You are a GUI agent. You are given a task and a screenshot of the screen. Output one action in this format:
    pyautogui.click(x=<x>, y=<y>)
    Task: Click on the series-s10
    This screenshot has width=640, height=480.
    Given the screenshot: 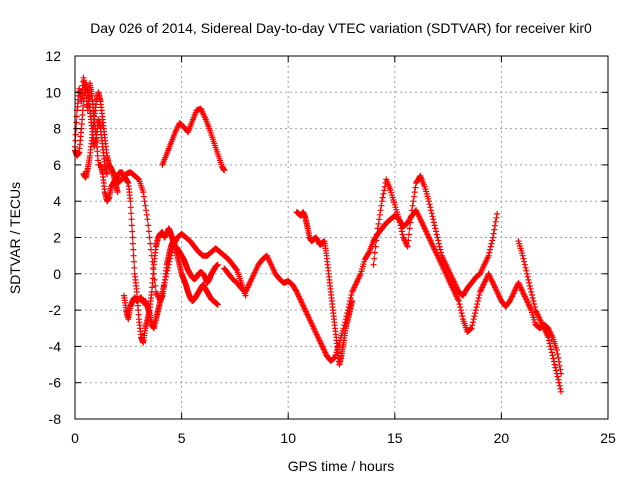 What is the action you would take?
    pyautogui.click(x=540, y=316)
    